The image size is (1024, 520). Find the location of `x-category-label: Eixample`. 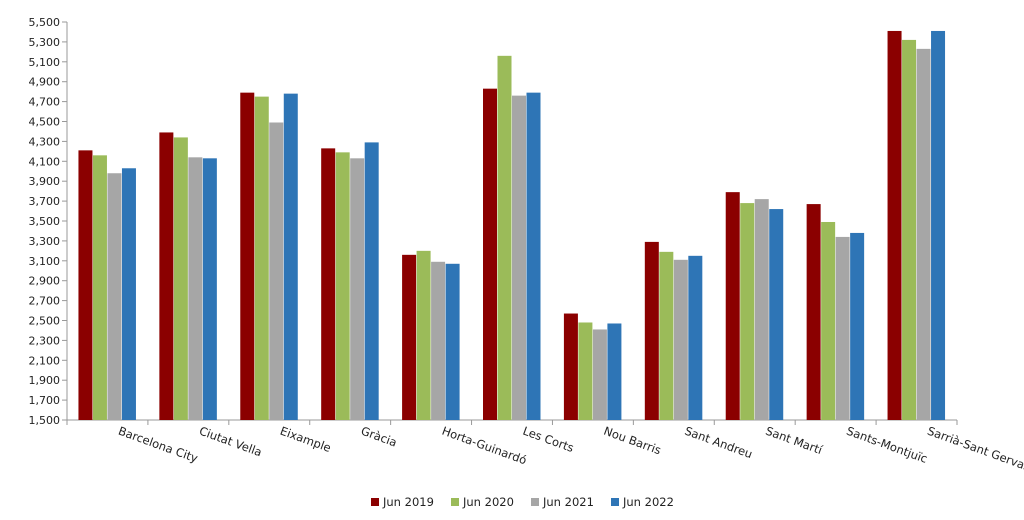

x-category-label: Eixample is located at coordinates (305, 439).